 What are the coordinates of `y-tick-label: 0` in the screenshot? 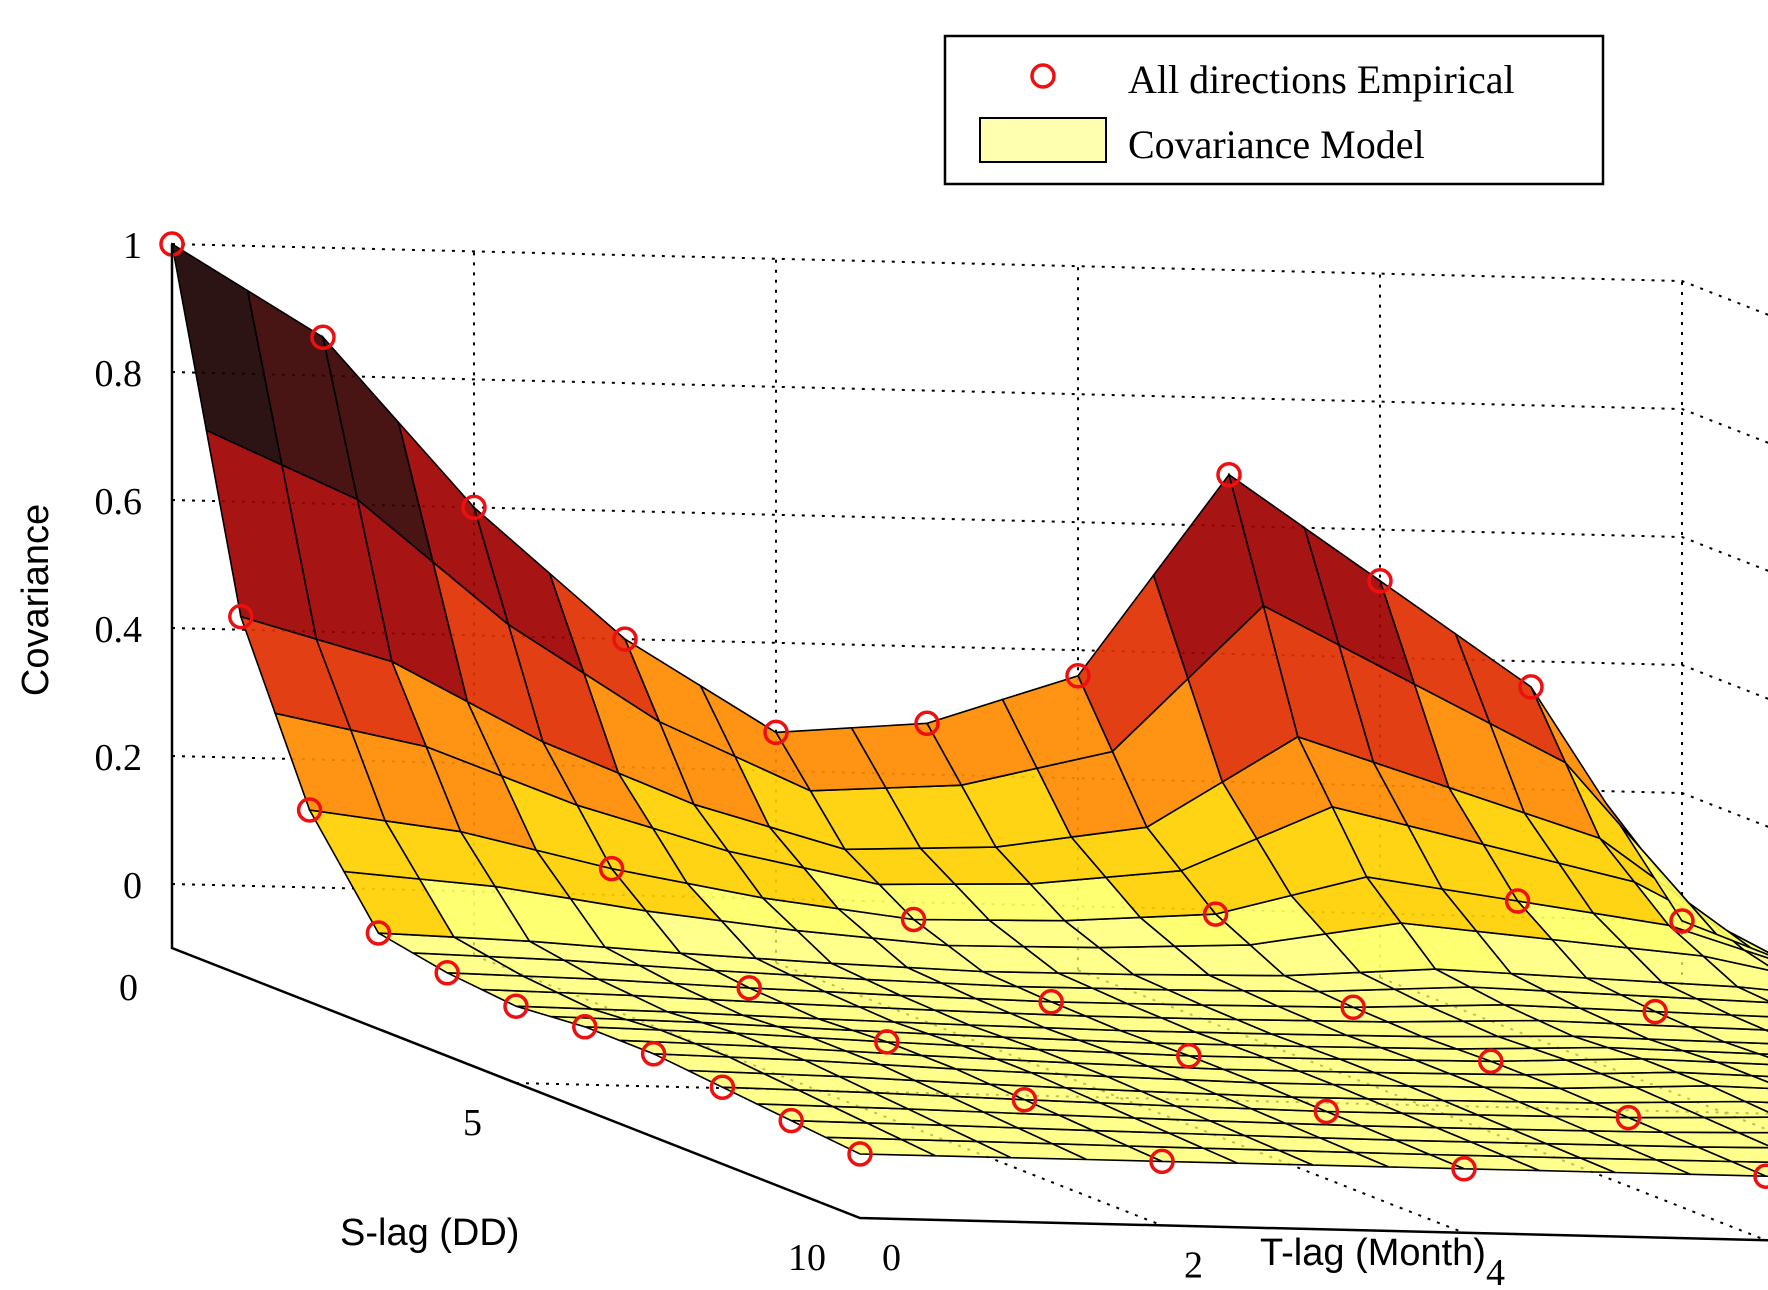 It's located at (891, 1258).